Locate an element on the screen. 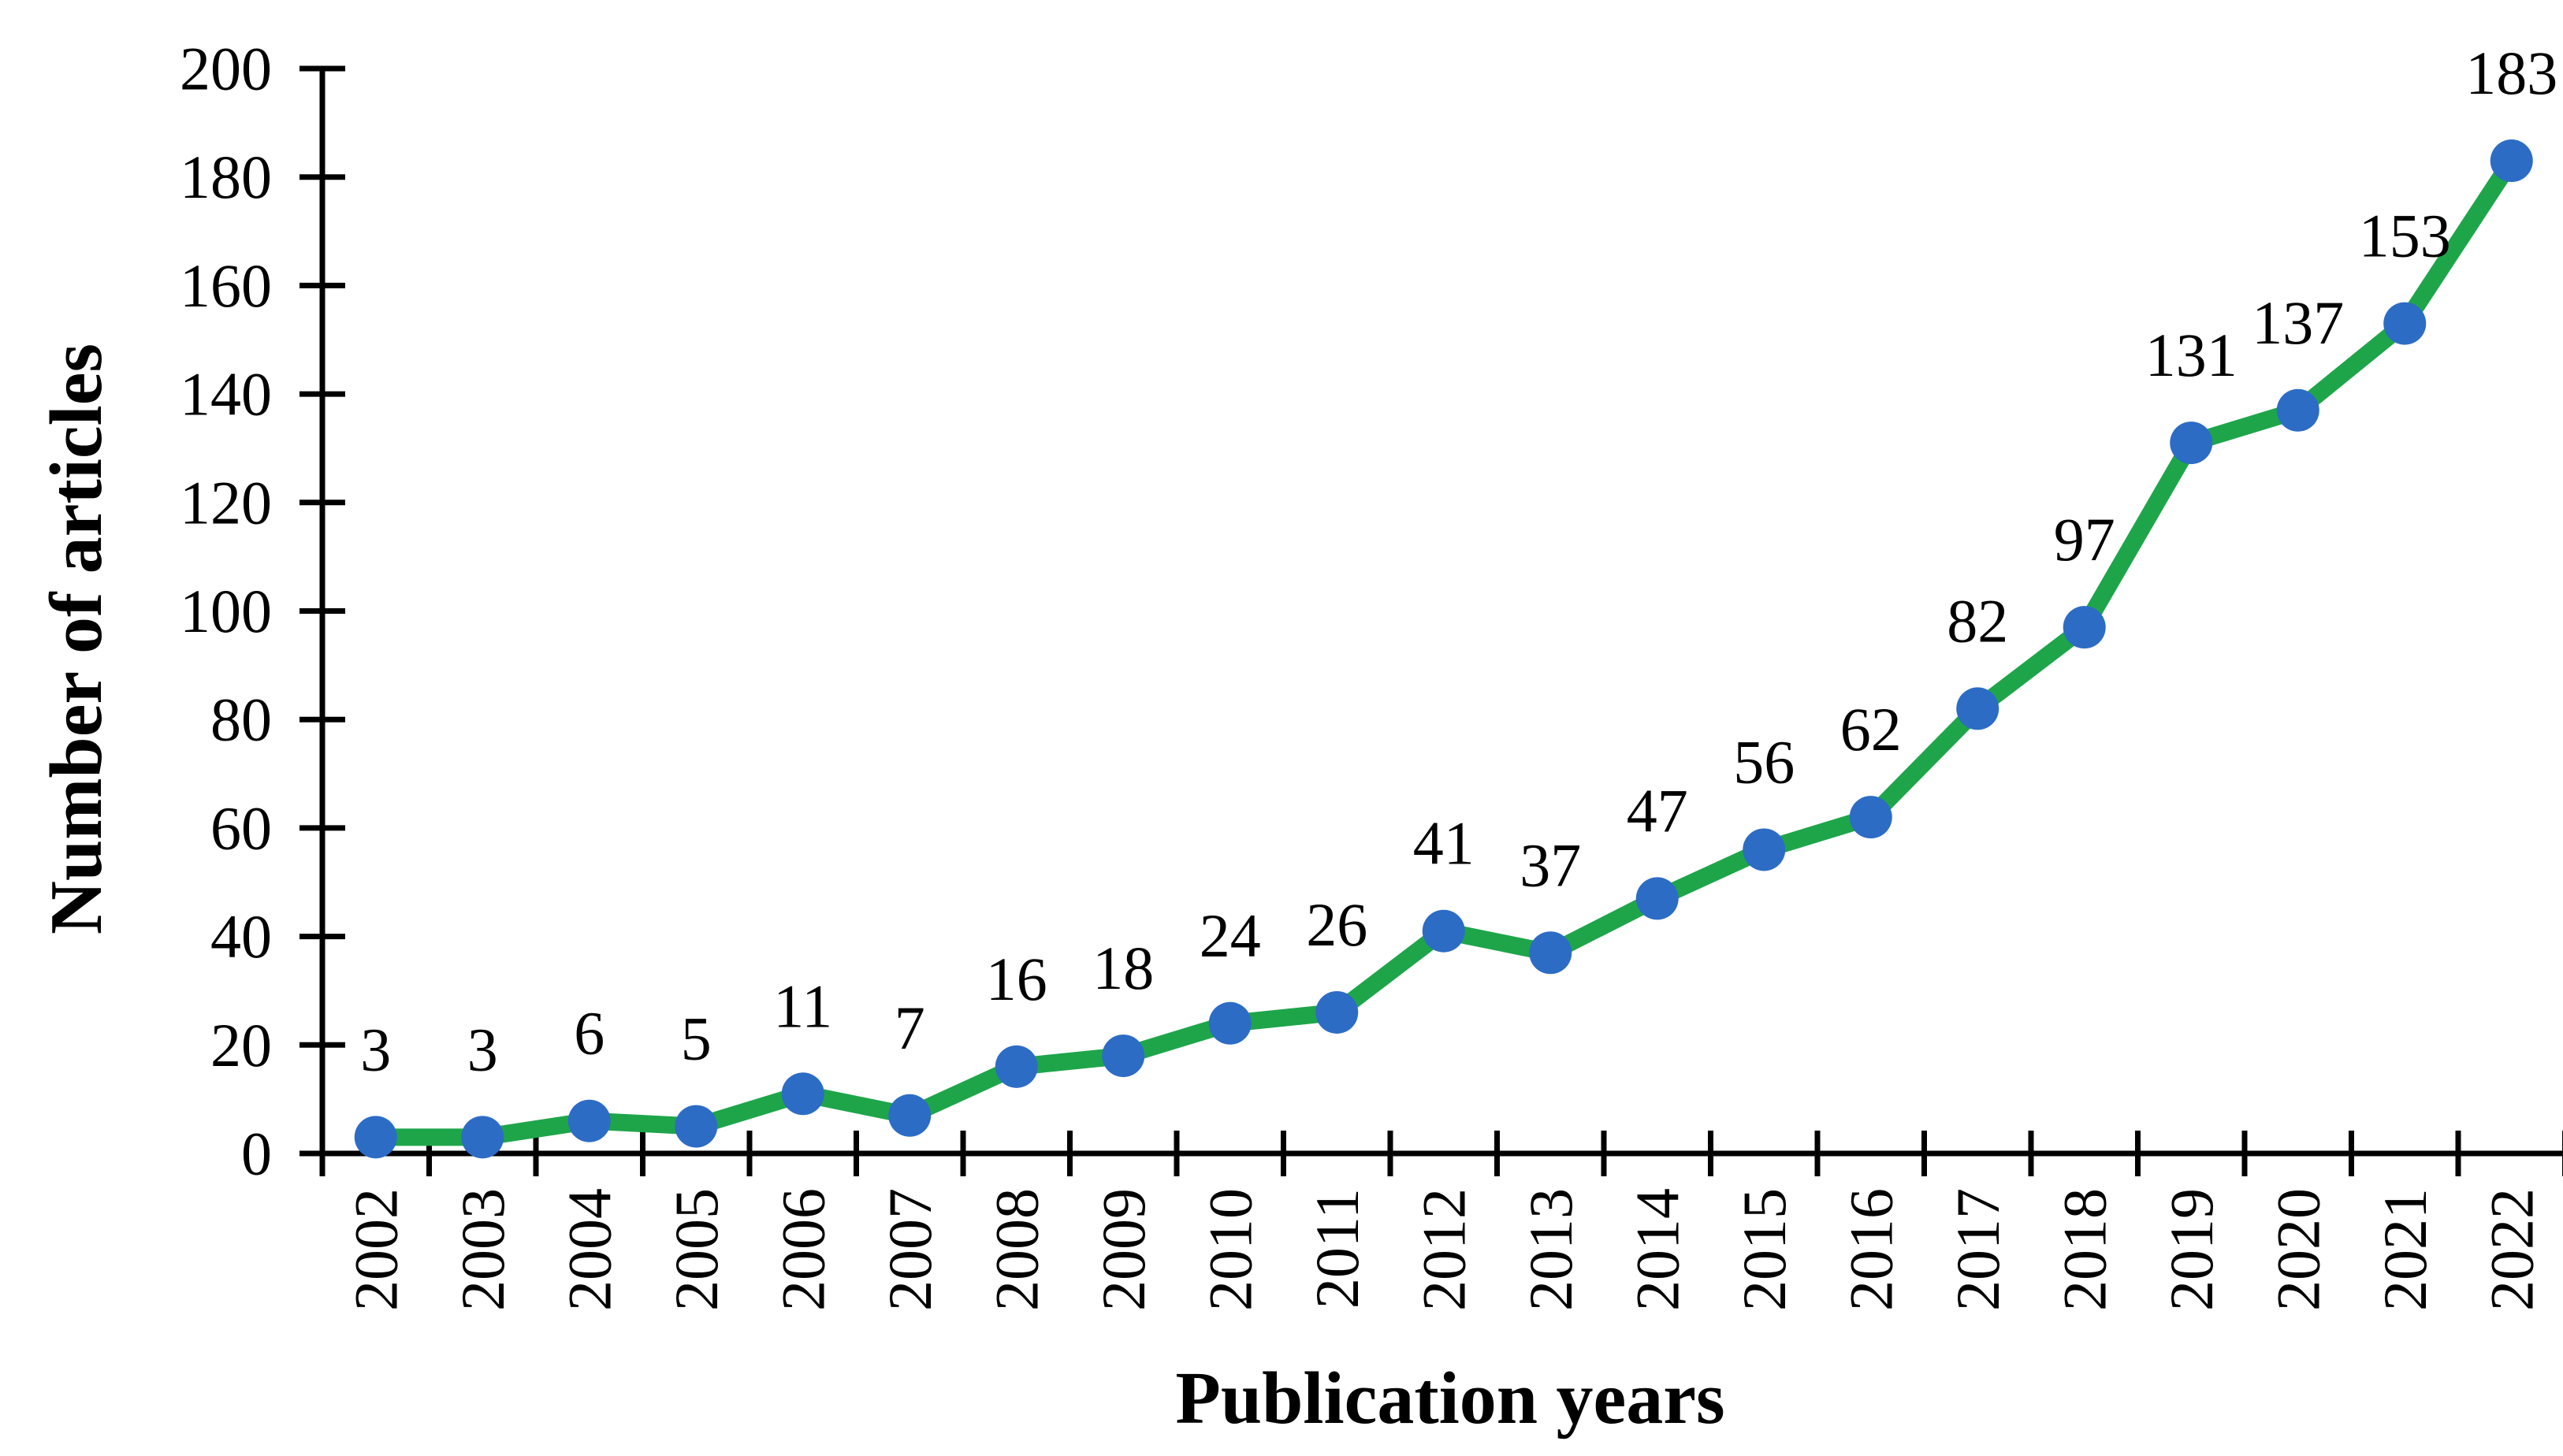 Image resolution: width=2563 pixels, height=1456 pixels. data-point-label: 97 is located at coordinates (2084, 539).